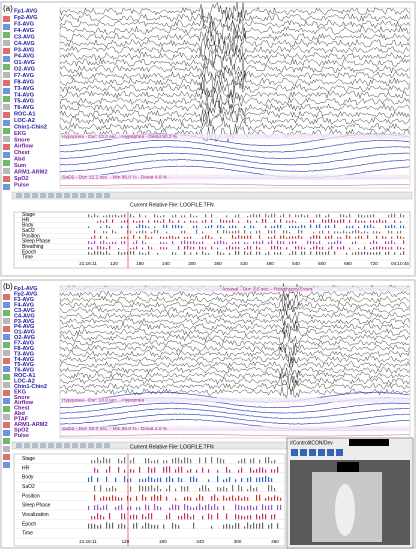  What do you see at coordinates (21, 419) in the screenshot?
I see `channel-label: PTAF` at bounding box center [21, 419].